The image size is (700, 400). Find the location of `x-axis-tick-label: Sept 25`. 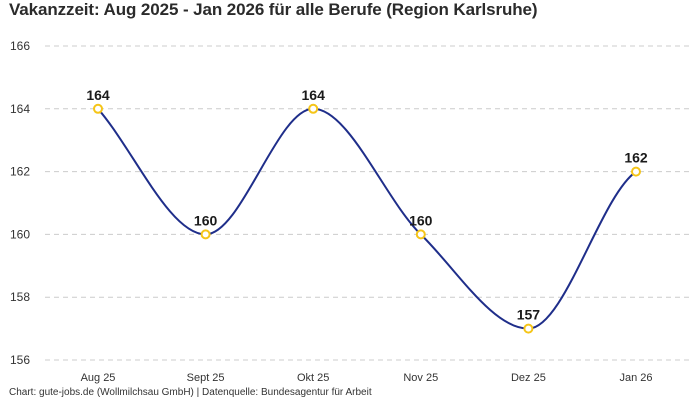

x-axis-tick-label: Sept 25 is located at coordinates (206, 378).